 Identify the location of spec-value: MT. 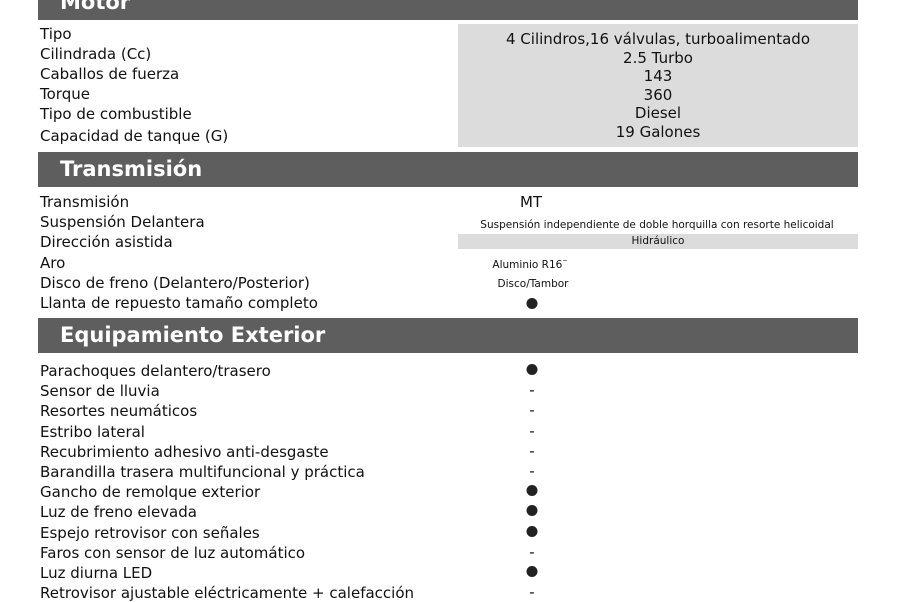
(531, 202).